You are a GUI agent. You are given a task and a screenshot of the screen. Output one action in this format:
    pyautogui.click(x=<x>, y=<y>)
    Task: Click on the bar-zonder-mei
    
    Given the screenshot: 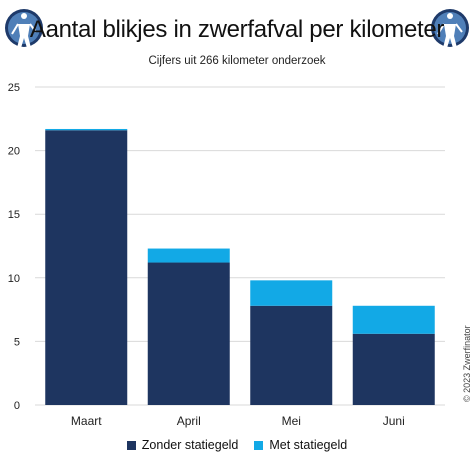 What is the action you would take?
    pyautogui.click(x=291, y=355)
    